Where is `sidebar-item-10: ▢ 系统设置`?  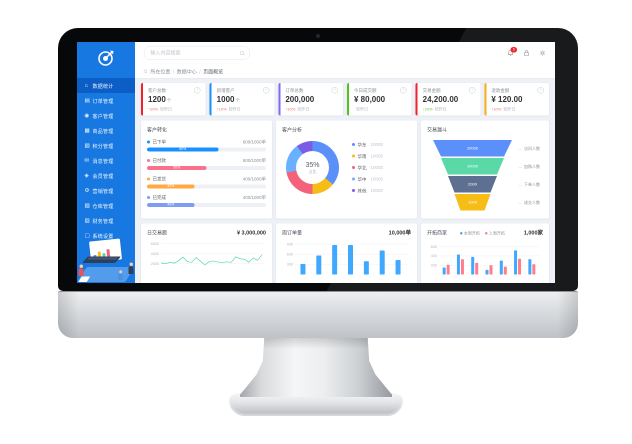 sidebar-item-10: ▢ 系统设置 is located at coordinates (106, 235).